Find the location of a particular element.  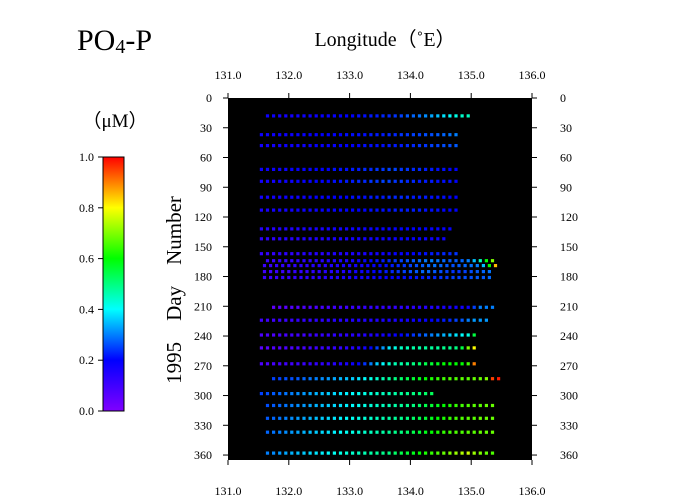

y-tick-label-right: 60 is located at coordinates (566, 158).